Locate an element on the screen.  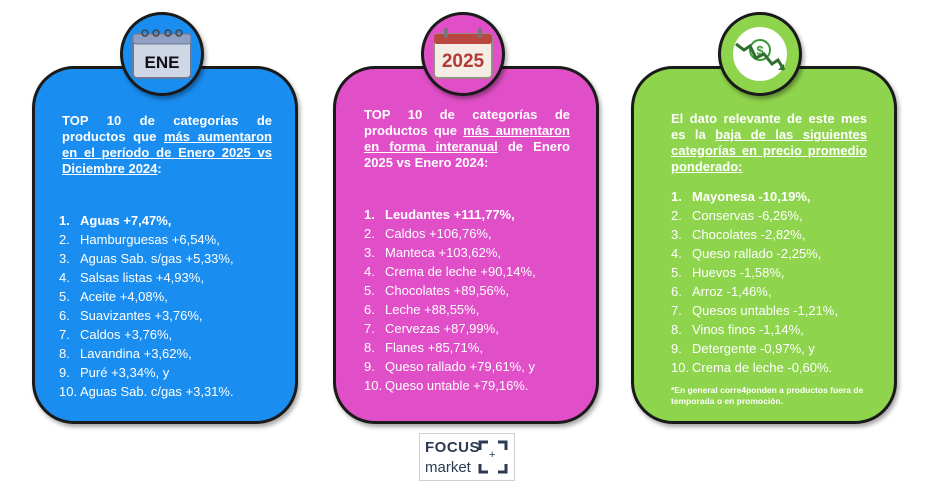
logo-text-focus: FOCUS is located at coordinates (452, 447).